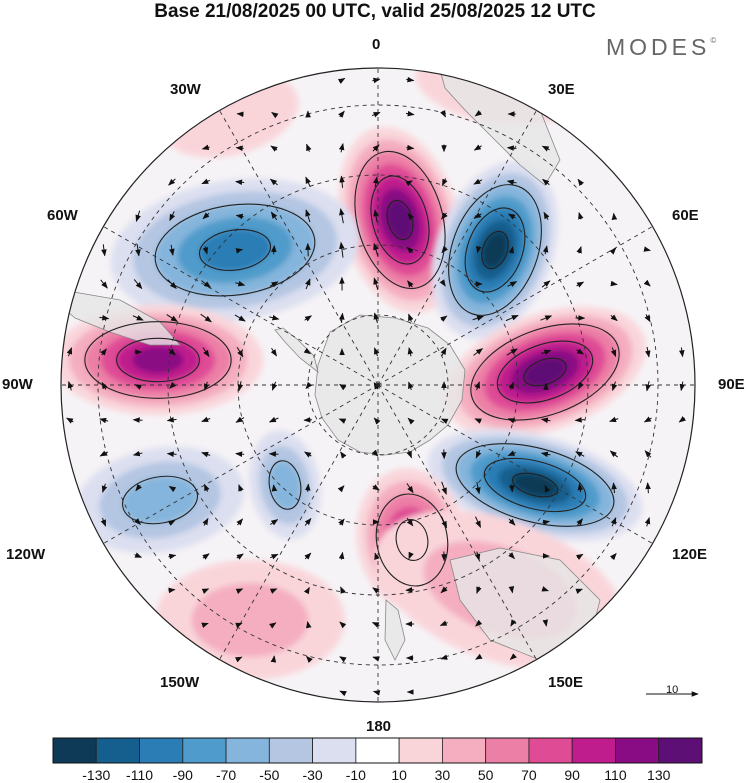 This screenshot has width=750, height=783. I want to click on colorbar-tick-label: -30, so click(312, 775).